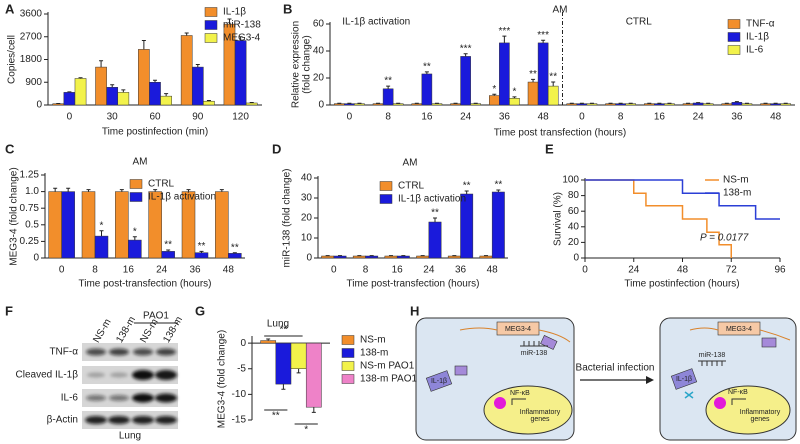  Describe the element at coordinates (307, 218) in the screenshot. I see `y-tick-label: 20` at that location.